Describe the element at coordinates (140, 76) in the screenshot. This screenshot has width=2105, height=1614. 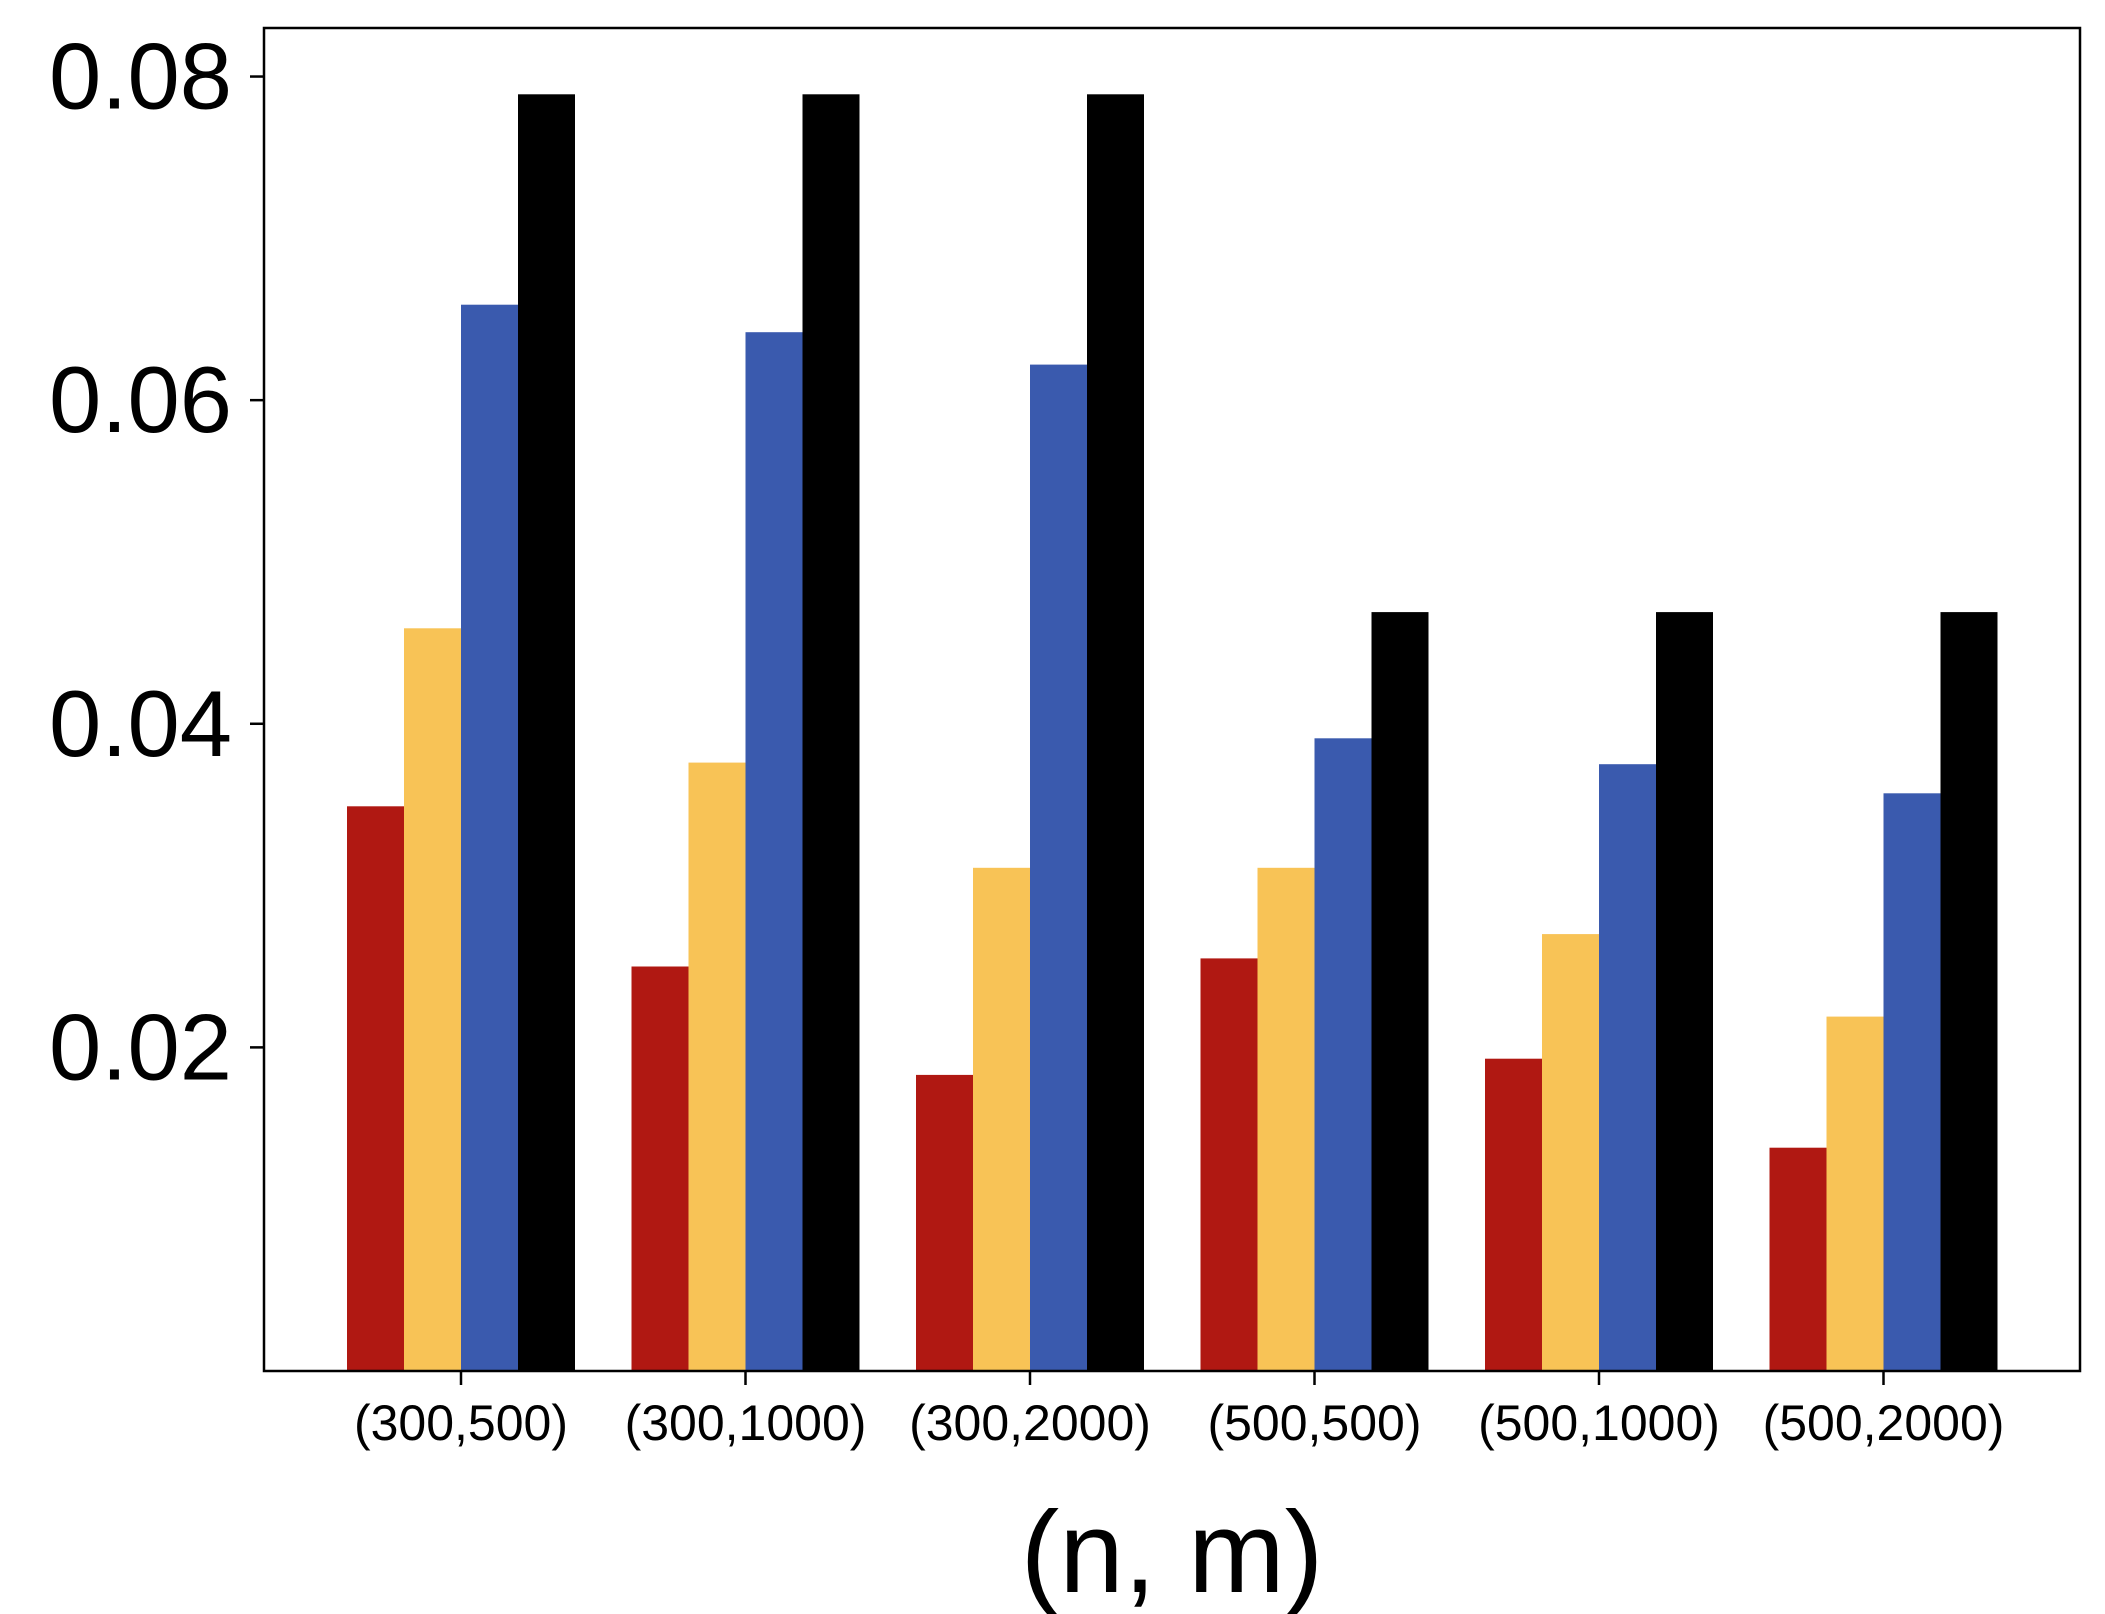
I see `y-tick-label-4: 0.08` at that location.